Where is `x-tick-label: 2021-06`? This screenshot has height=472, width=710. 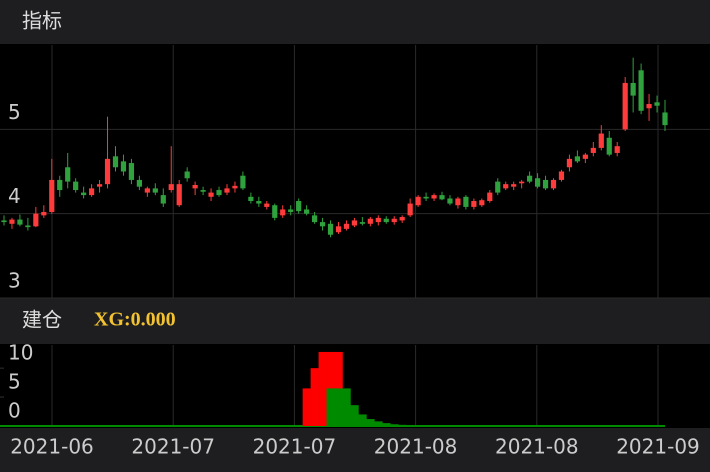 x-tick-label: 2021-06 is located at coordinates (52, 447).